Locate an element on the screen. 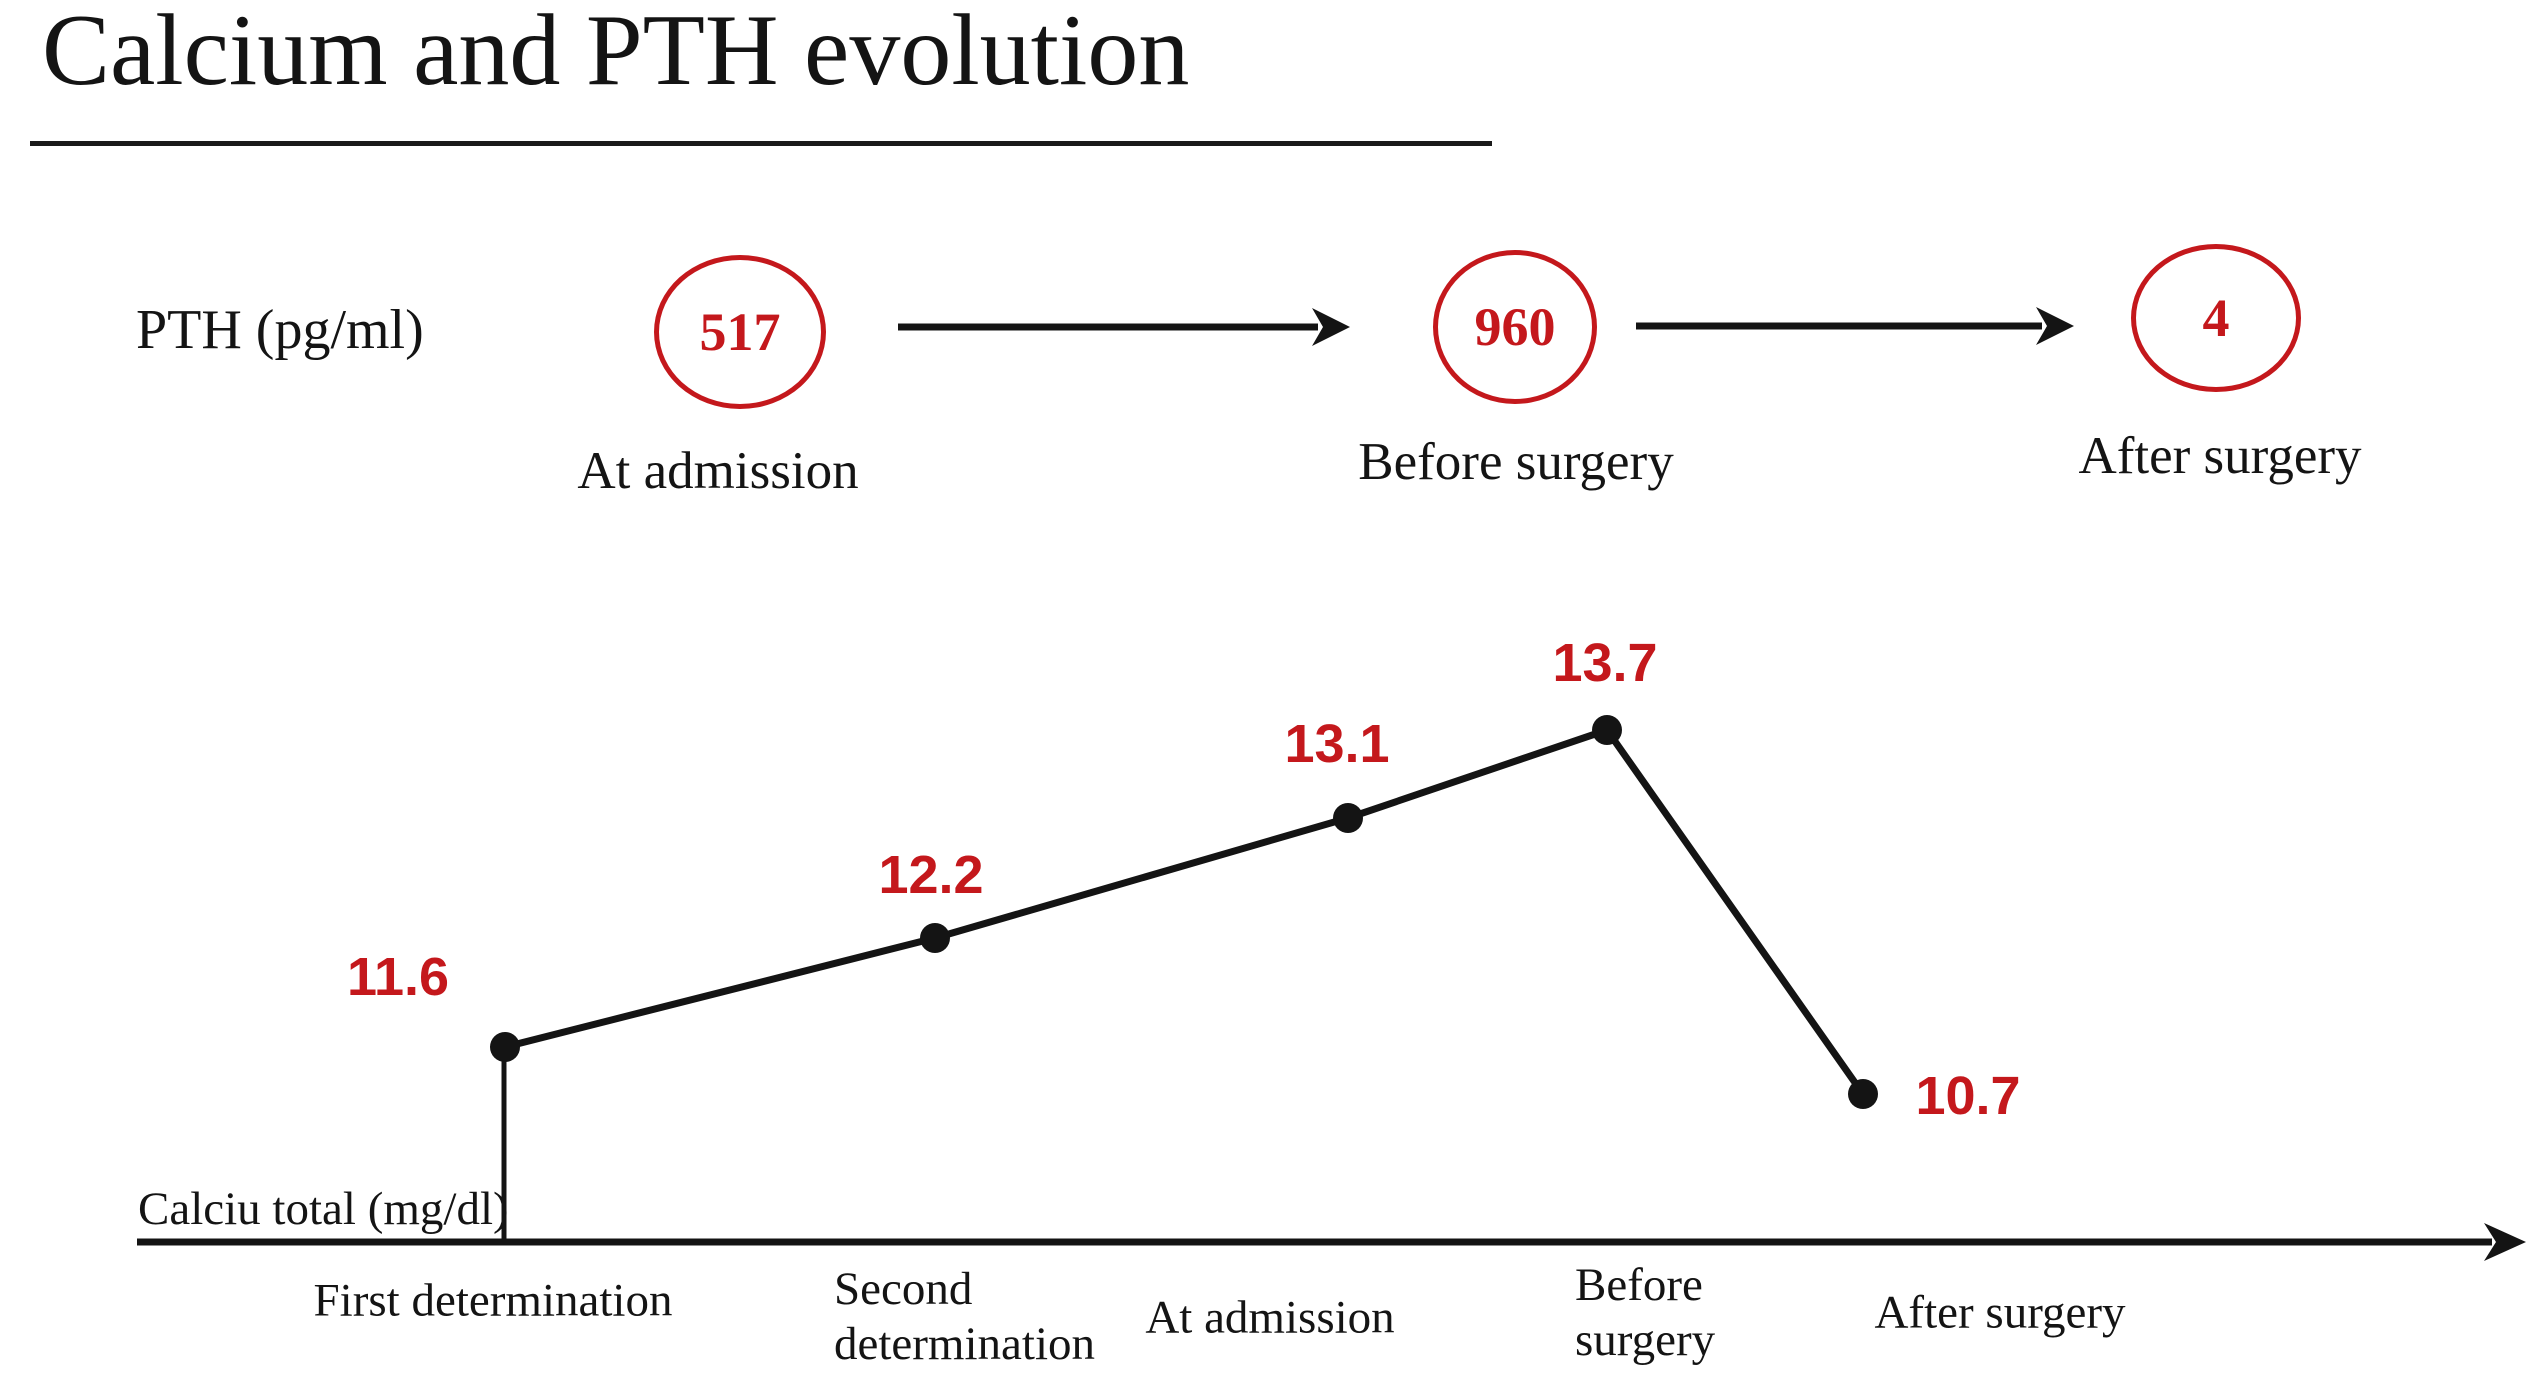 The width and height of the screenshot is (2543, 1389). calcium-value-label-after-surgery: 10.7 is located at coordinates (1968, 1096).